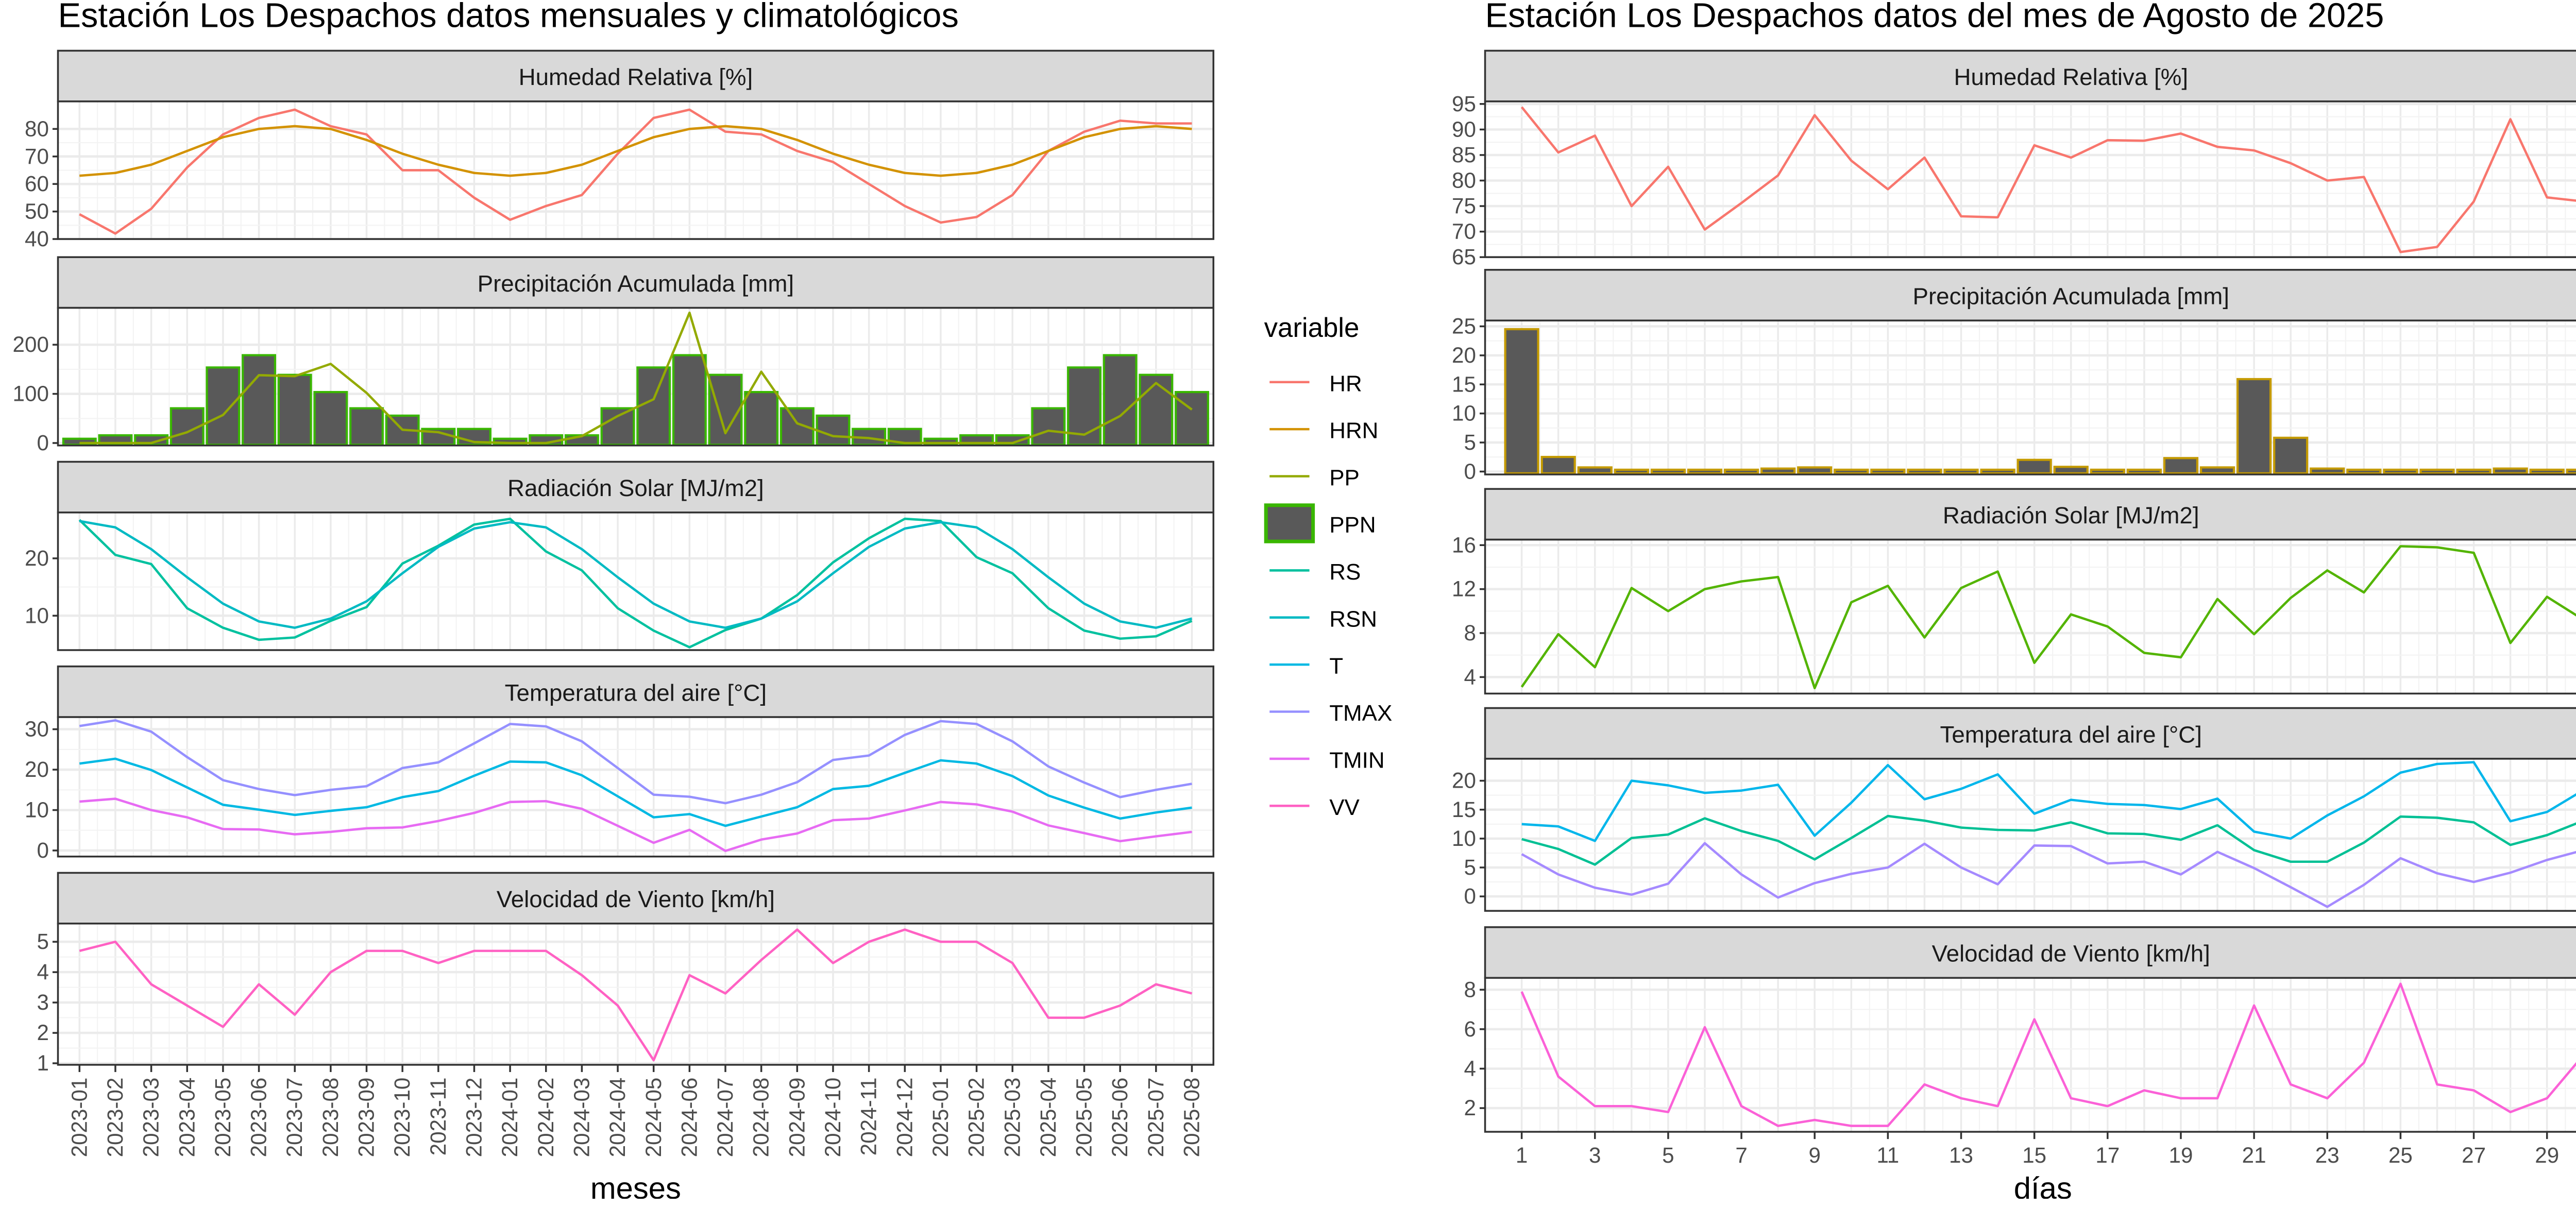  I want to click on x-tick-label: 2025-04, so click(1048, 1118).